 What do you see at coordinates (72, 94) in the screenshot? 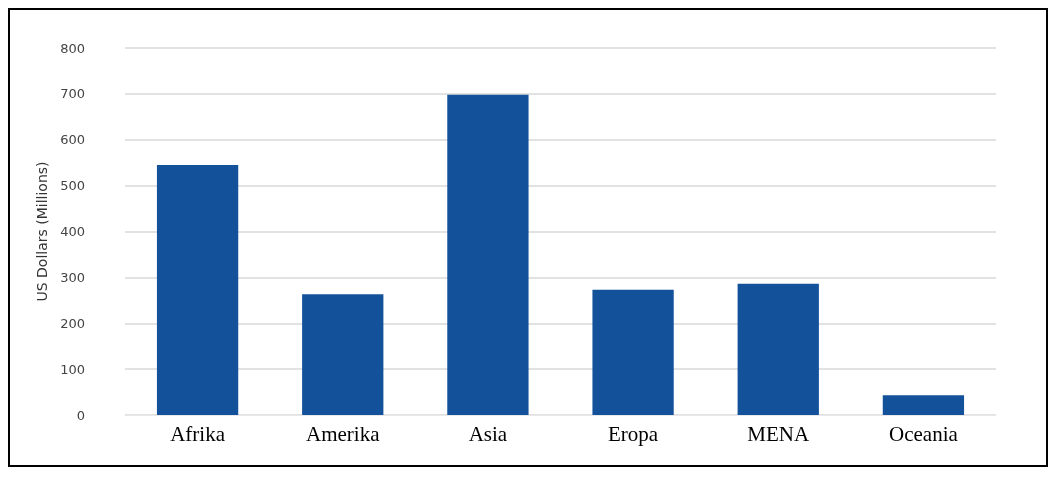
I see `y-tick-label: 700` at bounding box center [72, 94].